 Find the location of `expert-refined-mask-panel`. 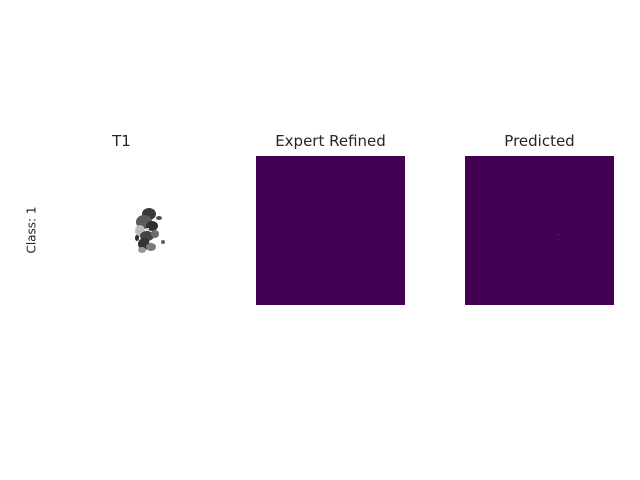

expert-refined-mask-panel is located at coordinates (330, 230).